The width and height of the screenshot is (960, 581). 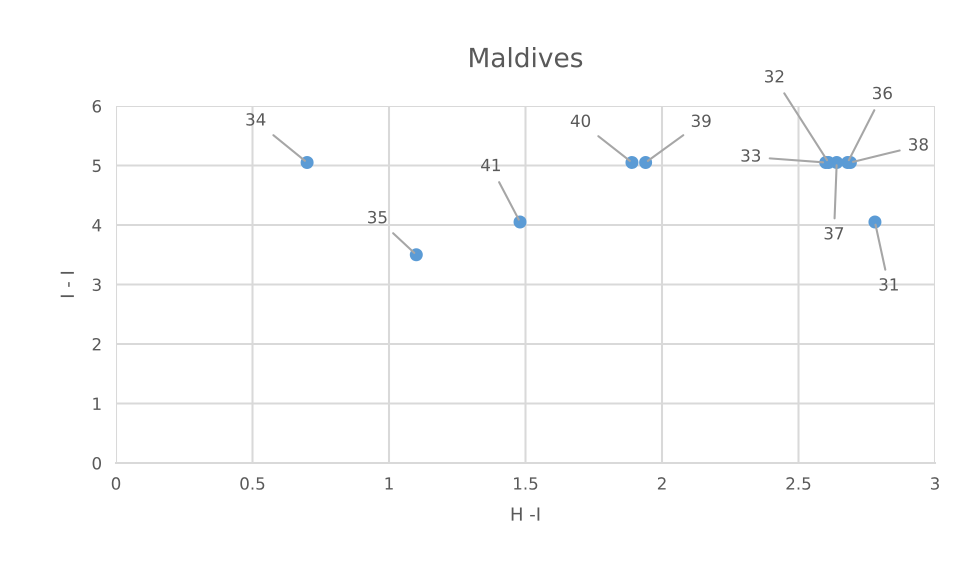 I want to click on y-tick-label: 5, so click(x=96, y=166).